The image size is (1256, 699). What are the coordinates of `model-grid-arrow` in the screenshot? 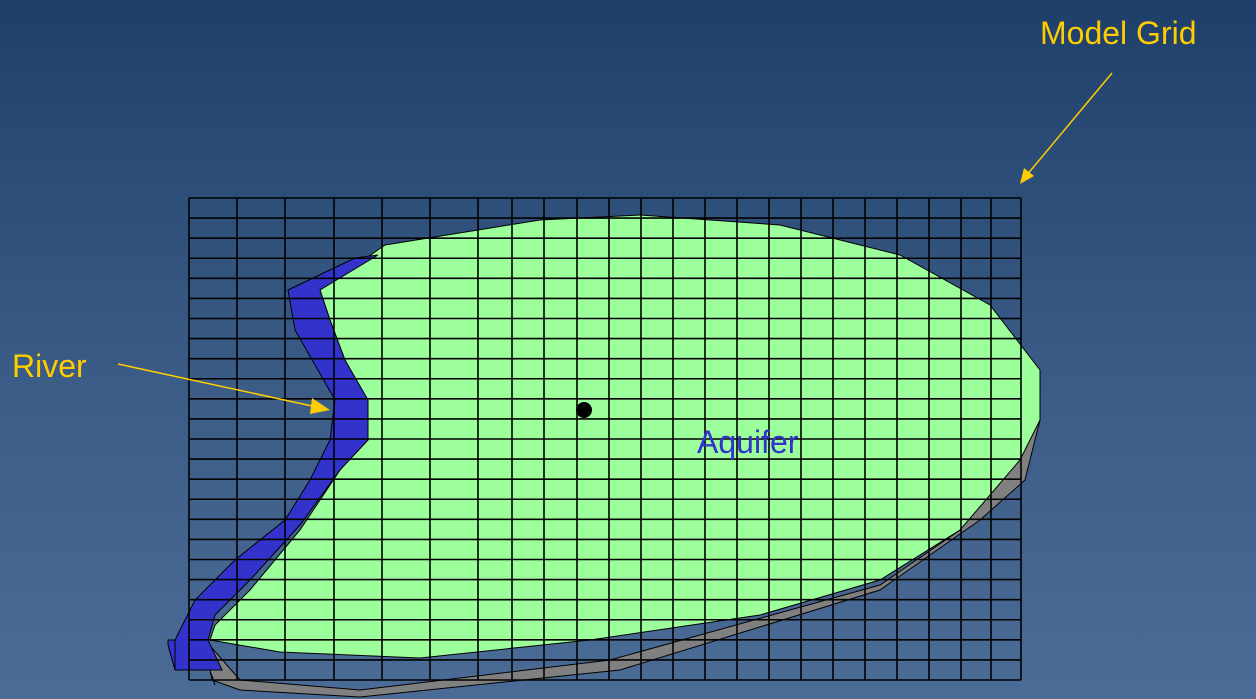 It's located at (1066, 128).